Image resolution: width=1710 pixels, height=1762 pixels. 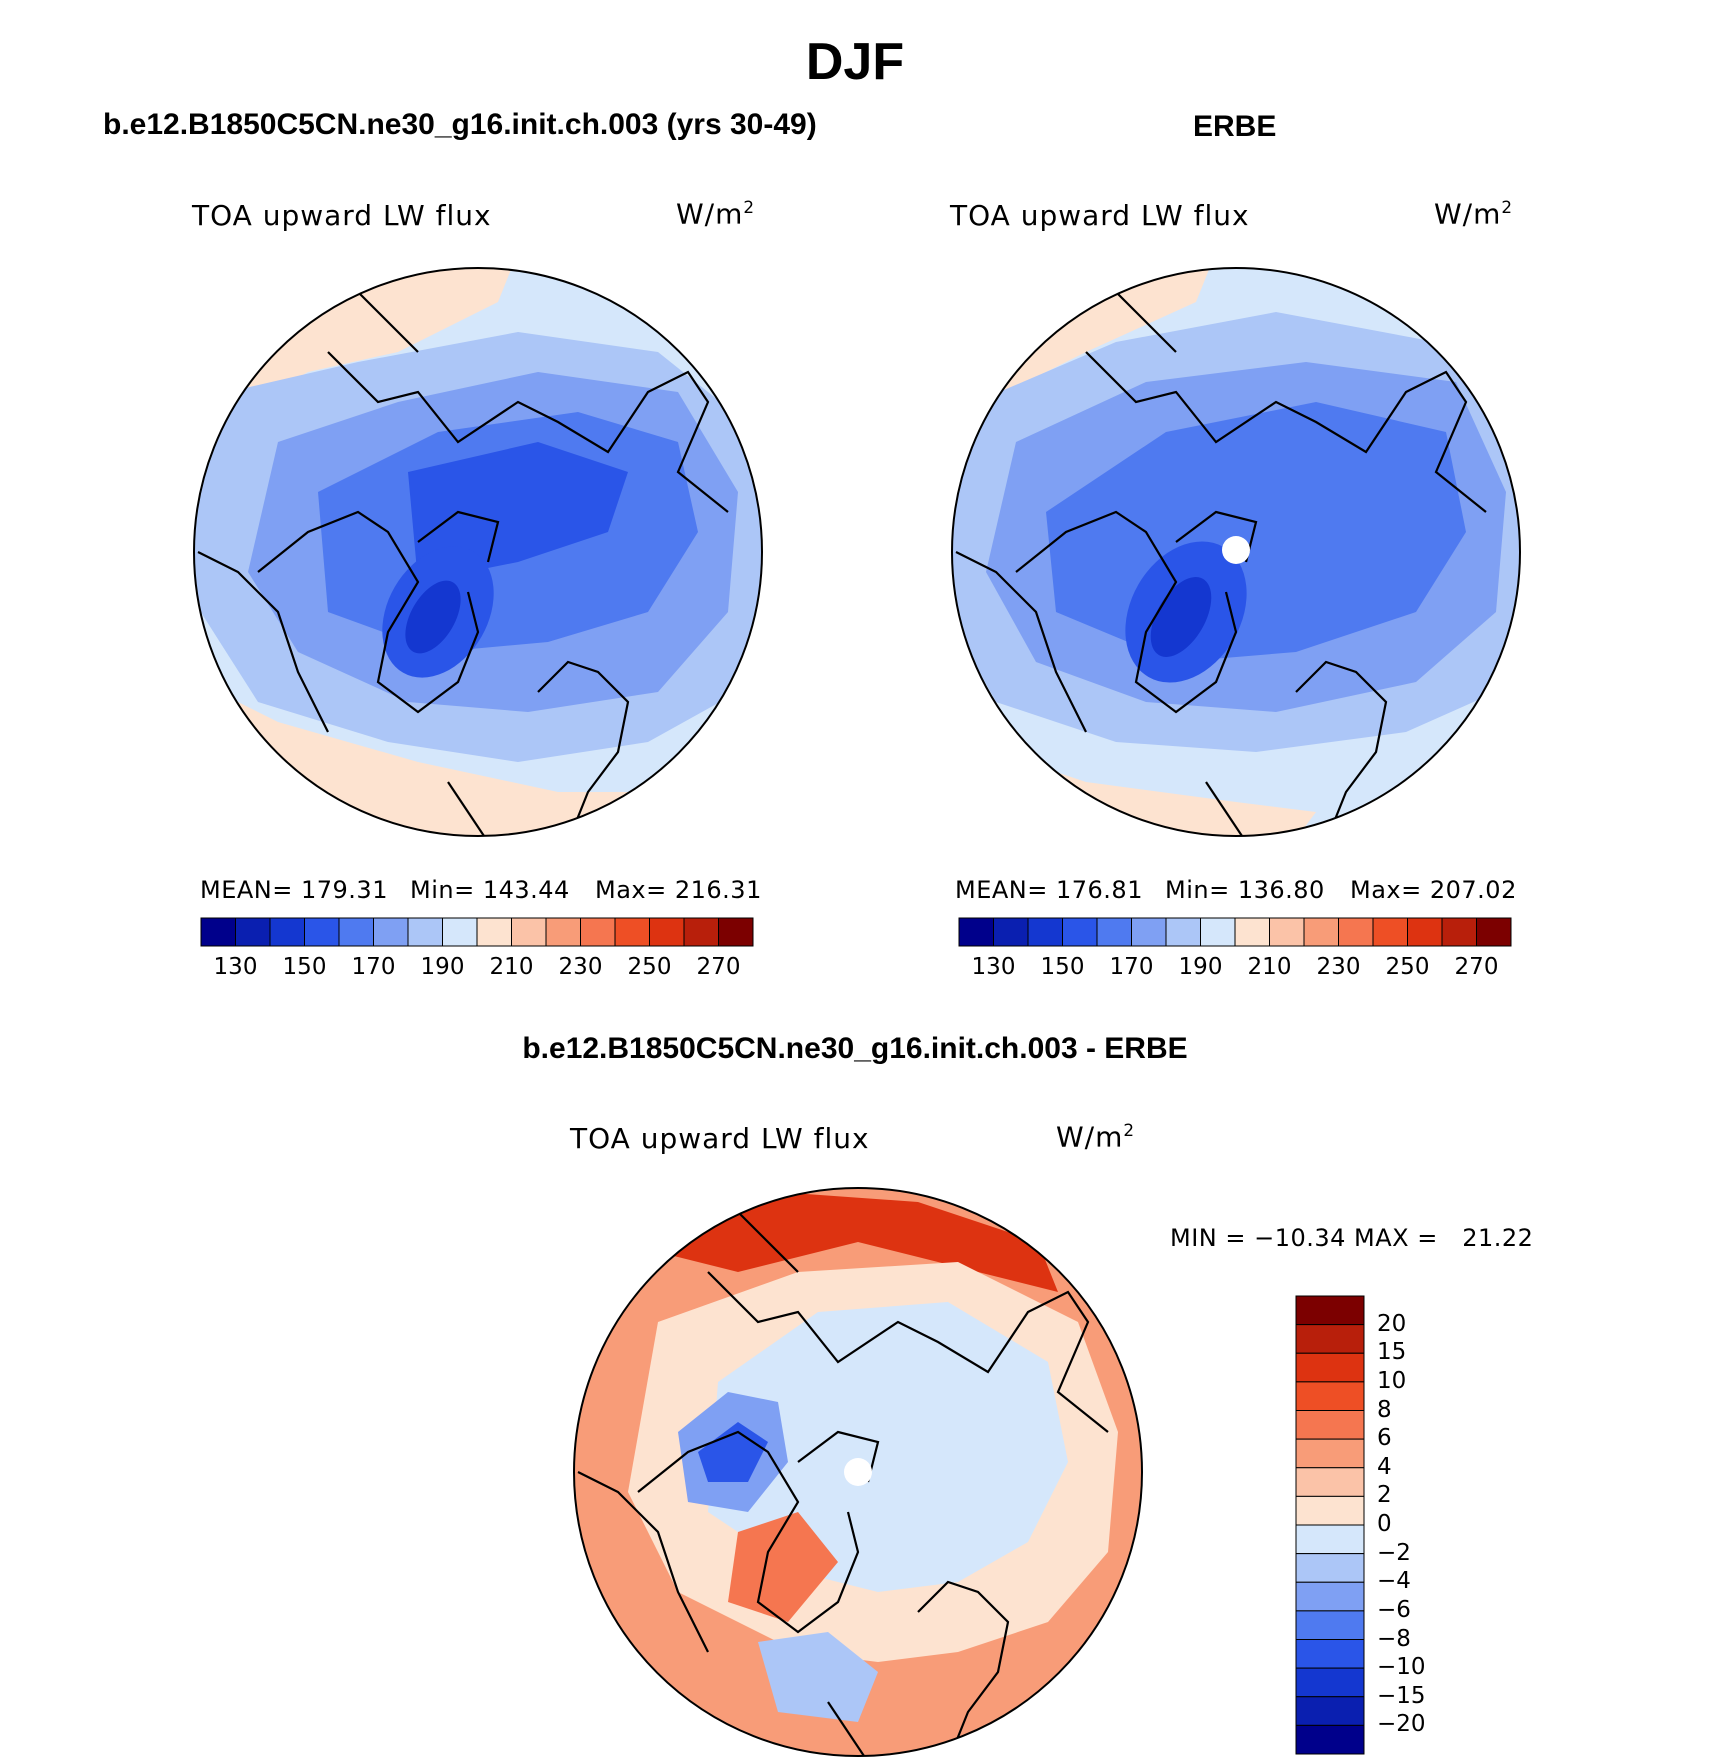 I want to click on diff-field-neg-atlantic, so click(x=818, y=1677).